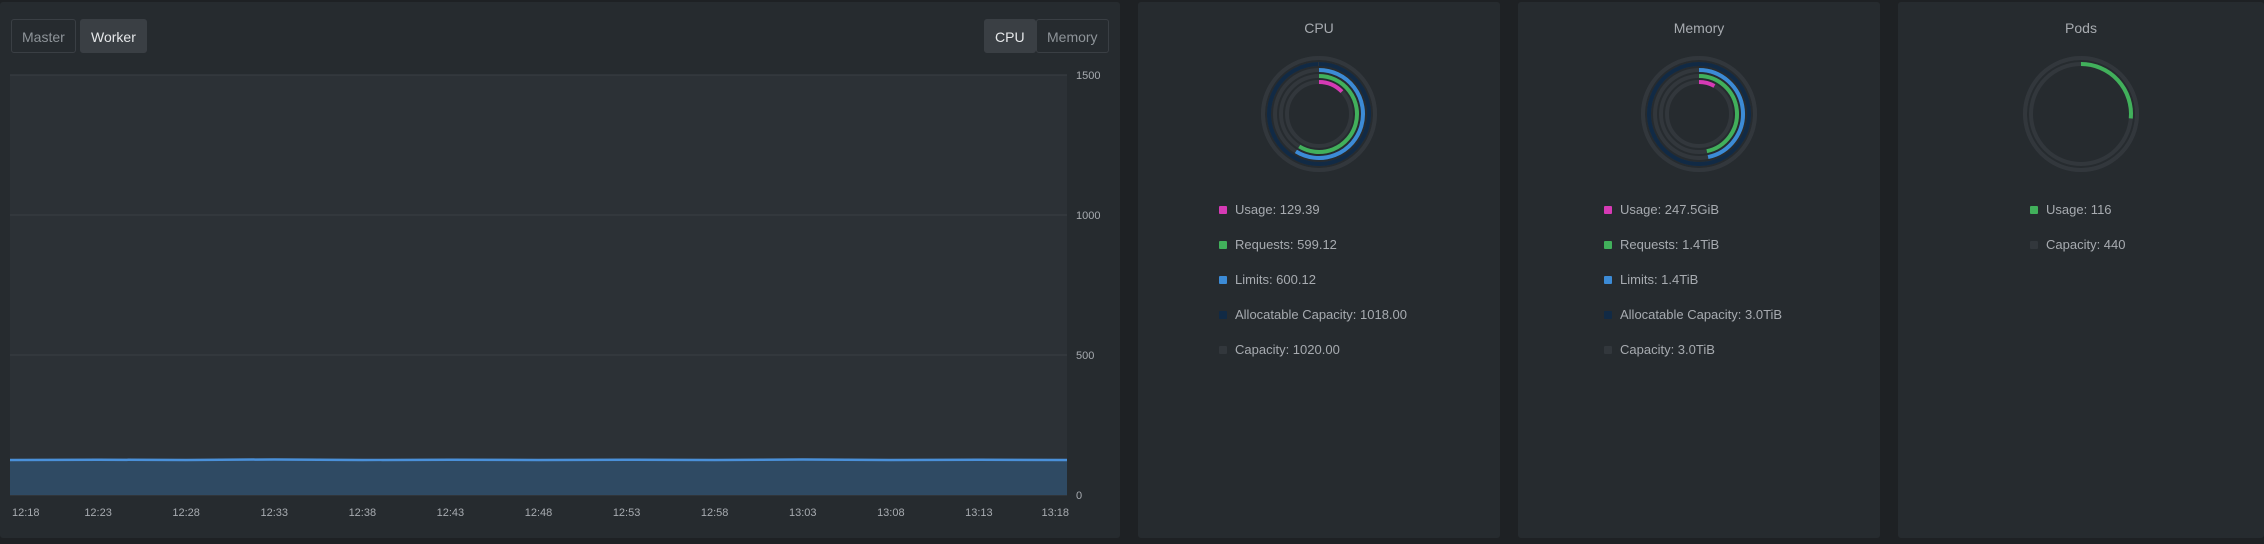 The image size is (2264, 544). I want to click on tab-cpu: CPU, so click(1010, 36).